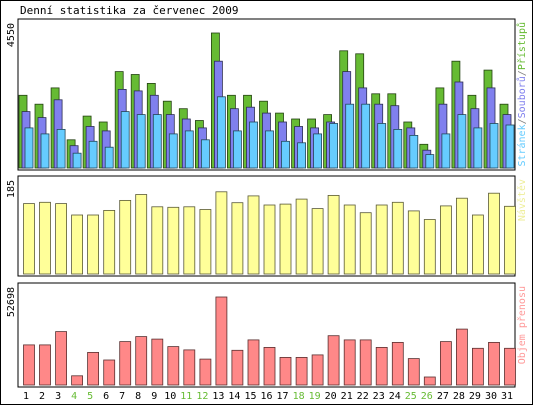 This screenshot has height=405, width=533. I want to click on x-tick-label: 18, so click(299, 396).